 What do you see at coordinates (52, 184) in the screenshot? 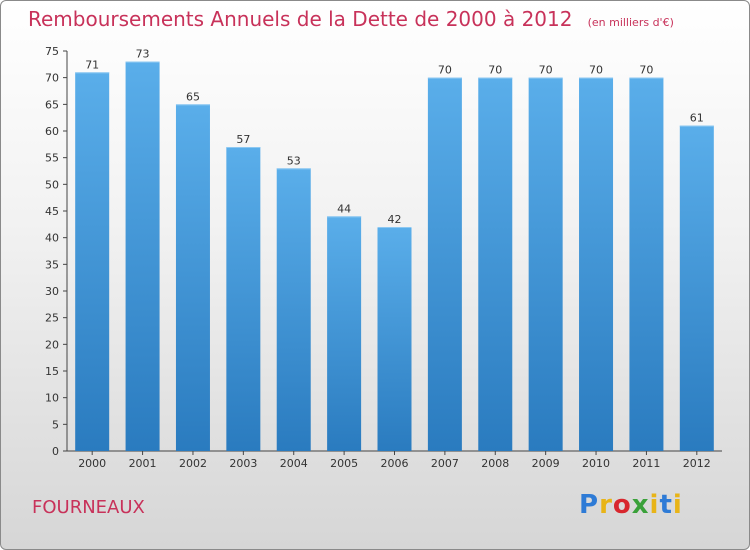
I see `y-tick-label: 50` at bounding box center [52, 184].